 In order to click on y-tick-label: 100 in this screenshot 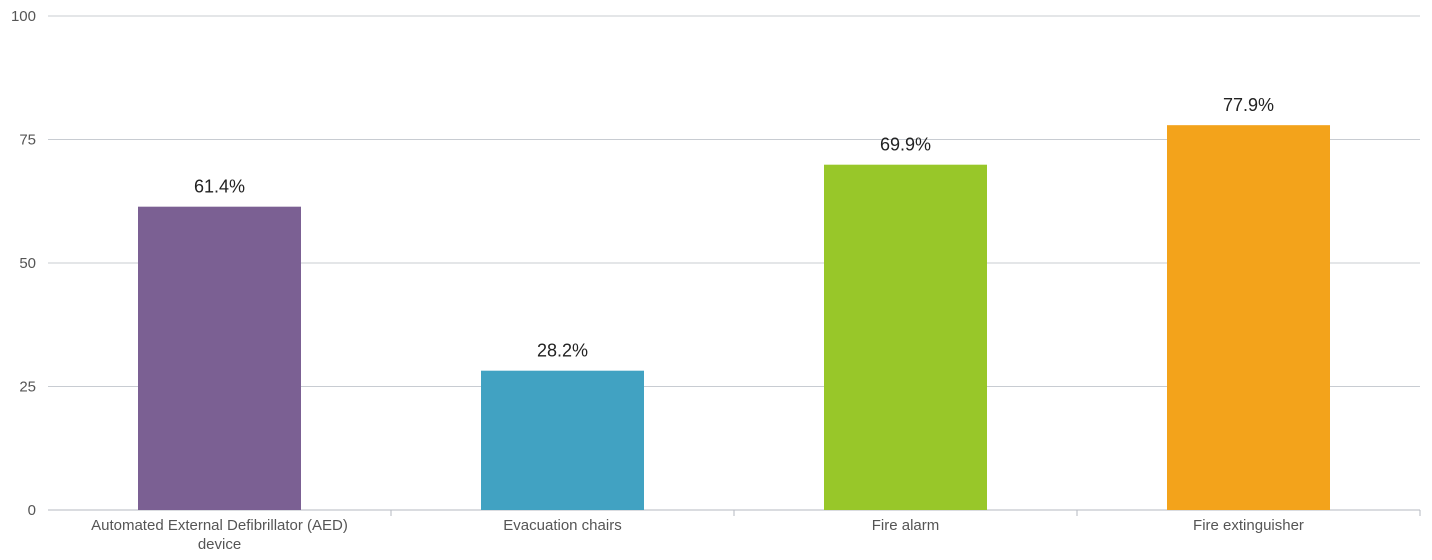, I will do `click(23, 16)`.